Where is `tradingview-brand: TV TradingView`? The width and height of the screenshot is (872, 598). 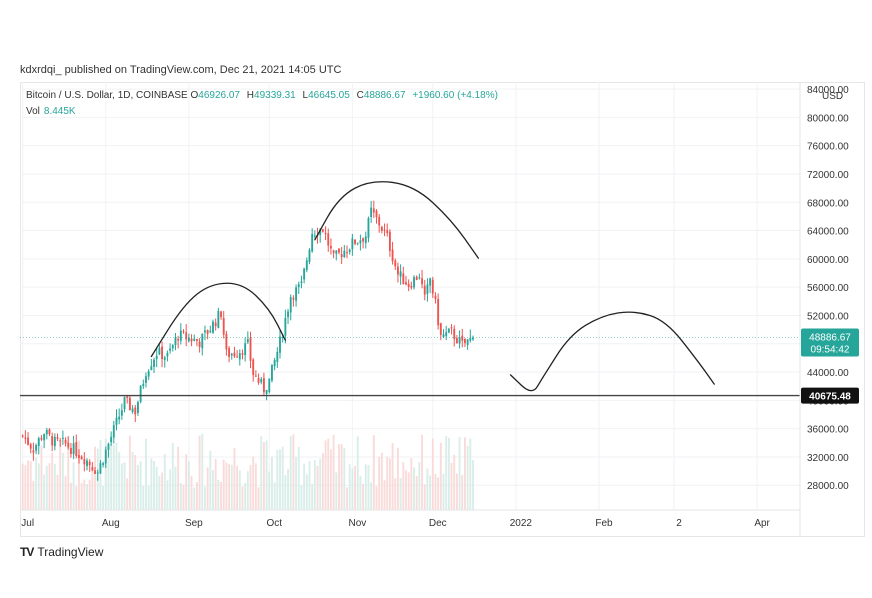 tradingview-brand: TV TradingView is located at coordinates (61, 552).